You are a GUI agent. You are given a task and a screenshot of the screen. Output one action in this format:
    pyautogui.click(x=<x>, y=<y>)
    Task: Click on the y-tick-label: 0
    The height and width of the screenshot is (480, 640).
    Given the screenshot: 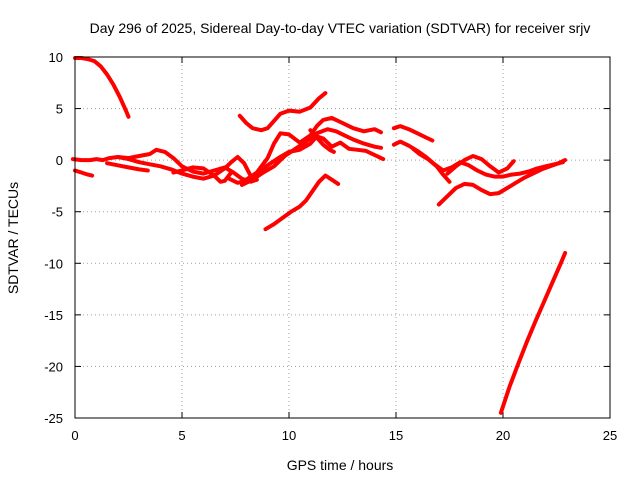 What is the action you would take?
    pyautogui.click(x=59, y=160)
    